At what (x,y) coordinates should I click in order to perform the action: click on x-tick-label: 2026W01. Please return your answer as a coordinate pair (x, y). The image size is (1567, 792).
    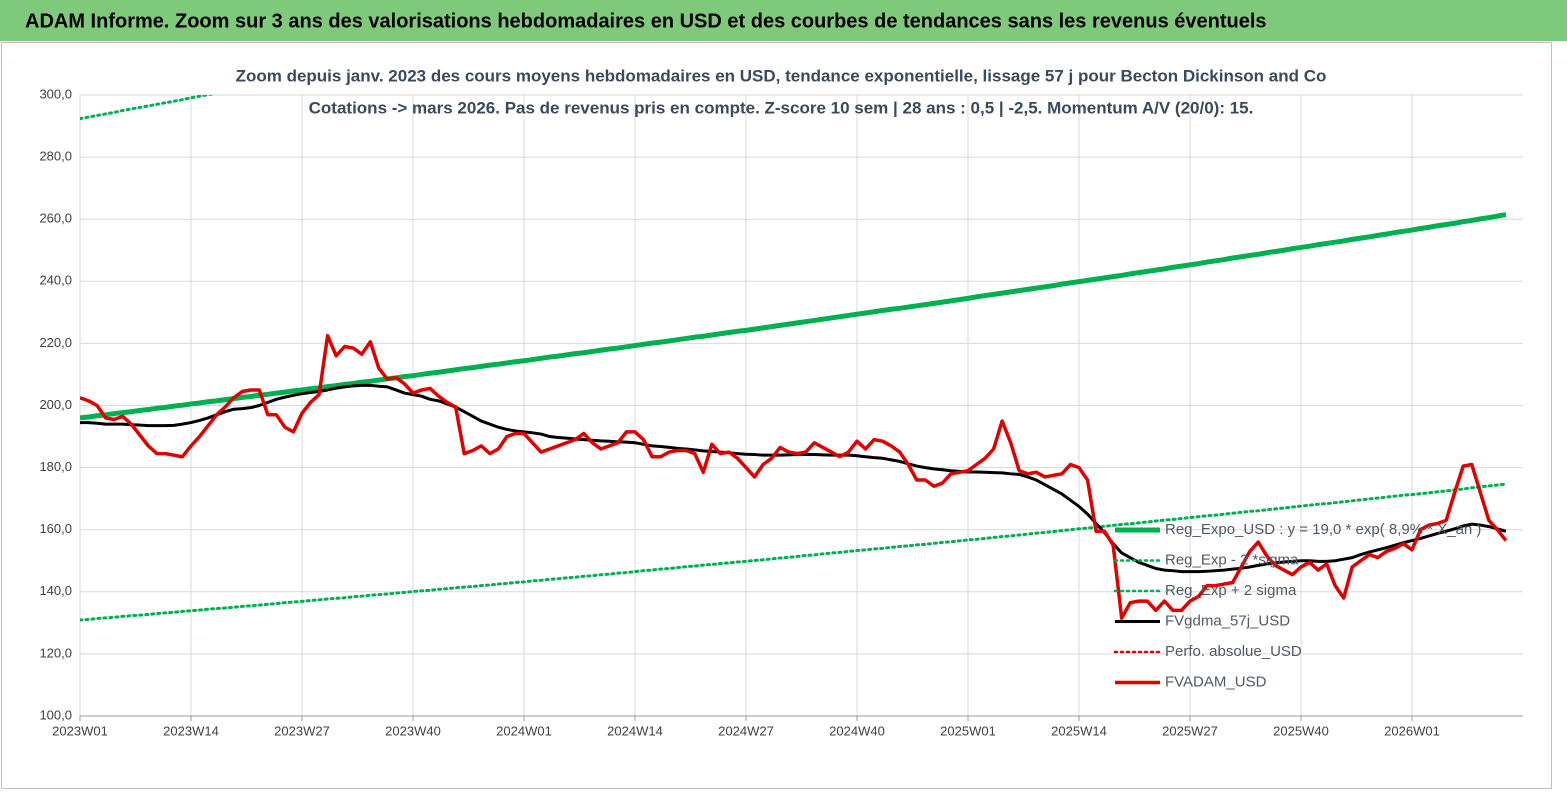
    Looking at the image, I should click on (1412, 730).